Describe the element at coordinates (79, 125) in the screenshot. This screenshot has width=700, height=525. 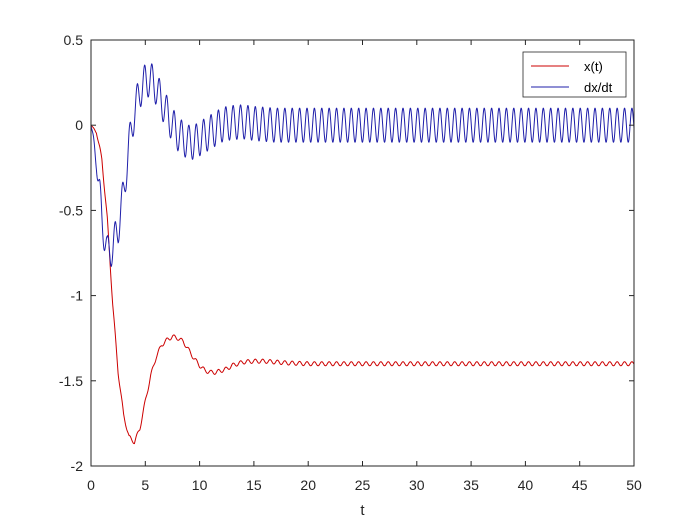
I see `y-tick-label: 0` at that location.